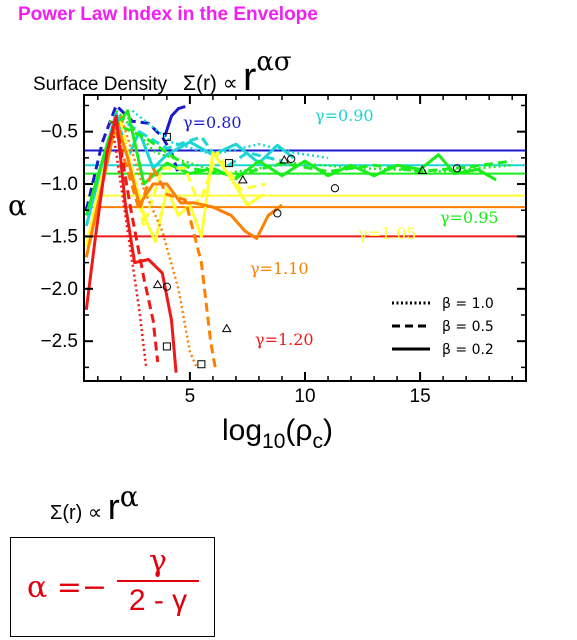  What do you see at coordinates (59, 341) in the screenshot?
I see `y-tick-label-4: −2.5` at bounding box center [59, 341].